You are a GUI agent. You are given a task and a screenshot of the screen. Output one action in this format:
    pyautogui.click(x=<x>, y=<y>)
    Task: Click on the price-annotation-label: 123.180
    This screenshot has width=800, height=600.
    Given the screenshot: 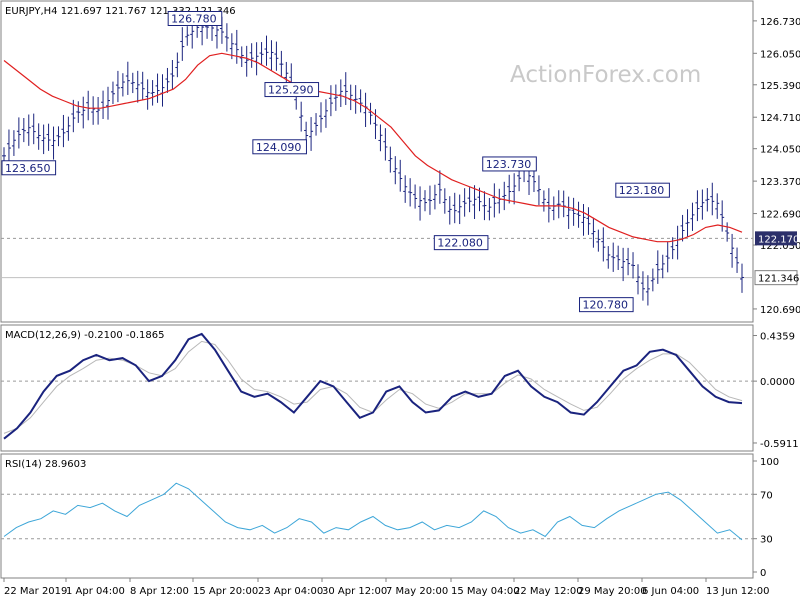 What is the action you would take?
    pyautogui.click(x=642, y=190)
    